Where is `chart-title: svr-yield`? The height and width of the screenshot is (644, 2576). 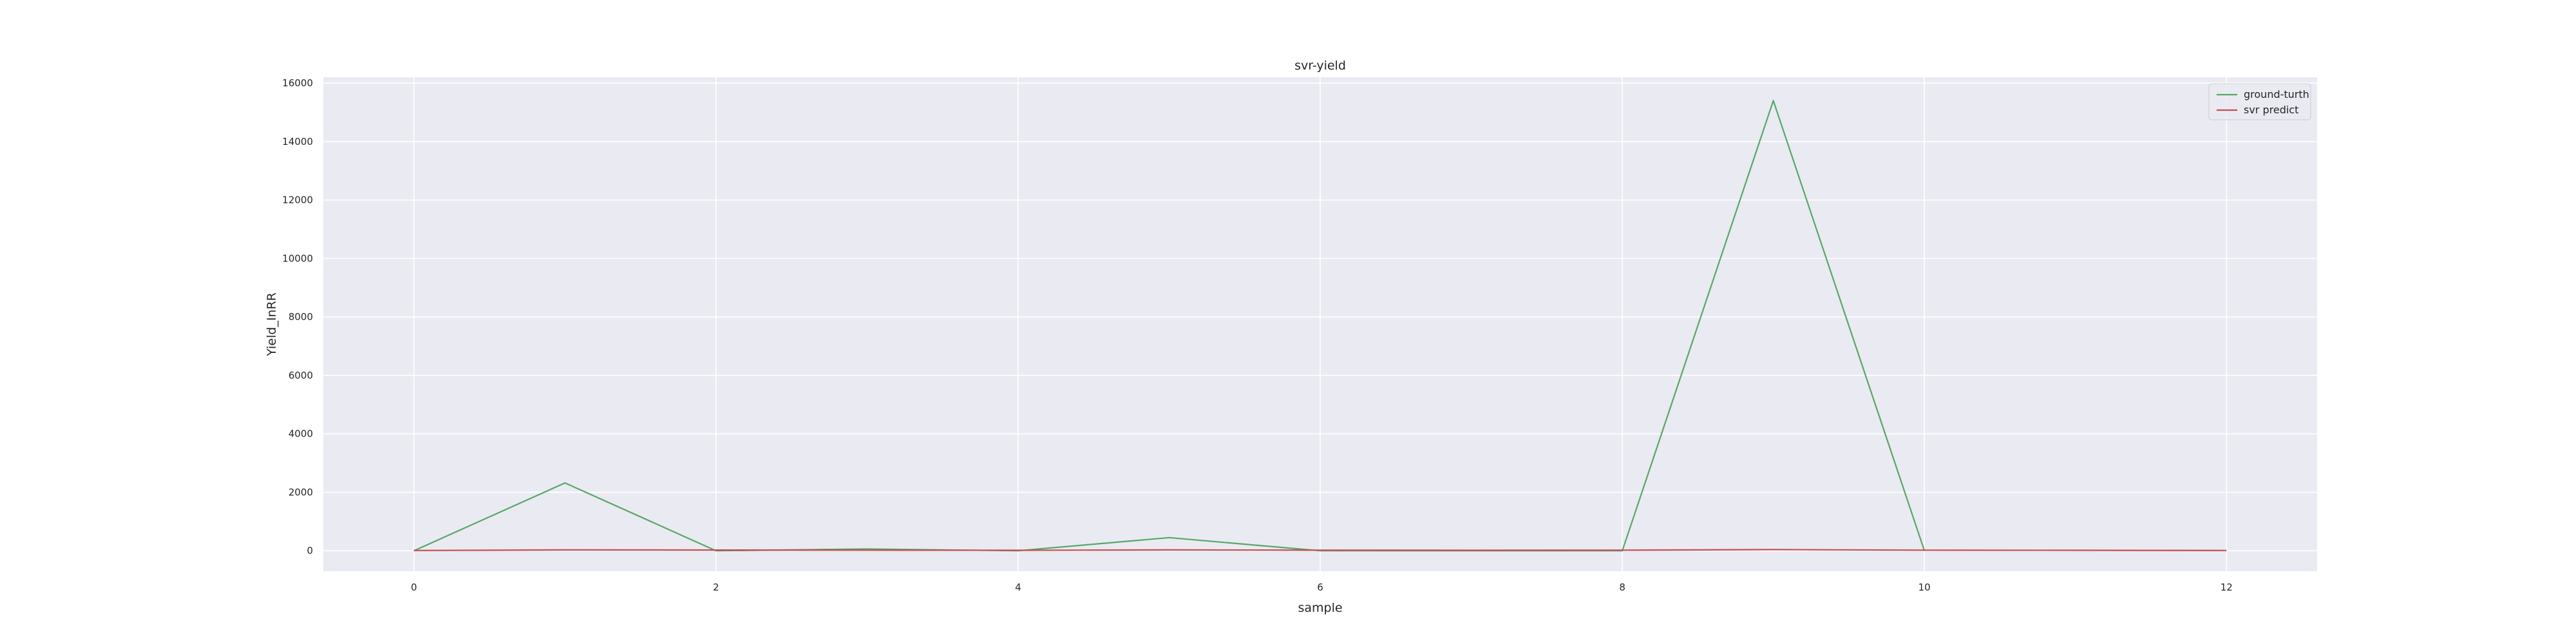
chart-title: svr-yield is located at coordinates (1320, 66).